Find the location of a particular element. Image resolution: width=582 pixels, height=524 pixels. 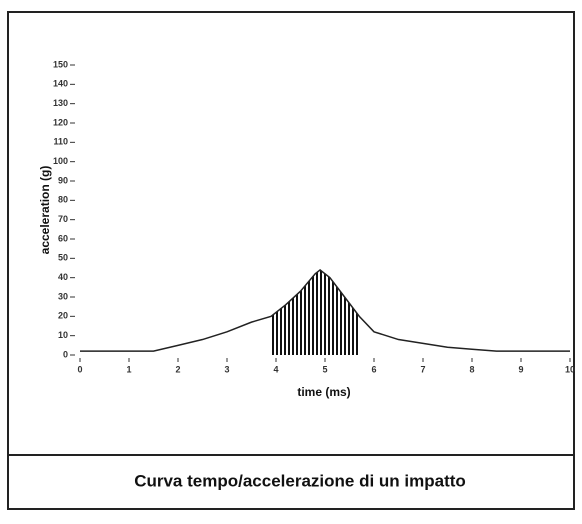

caption: Curva tempo/accelerazione di un impatto is located at coordinates (300, 480).